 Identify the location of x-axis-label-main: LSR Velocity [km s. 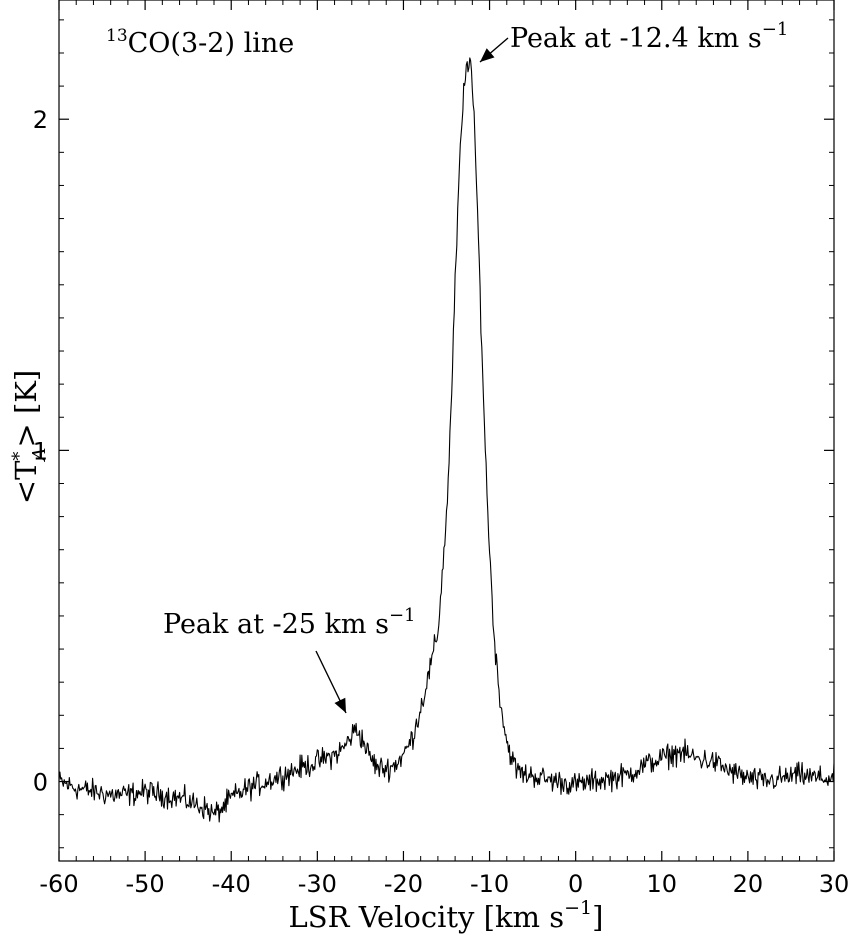
(427, 917).